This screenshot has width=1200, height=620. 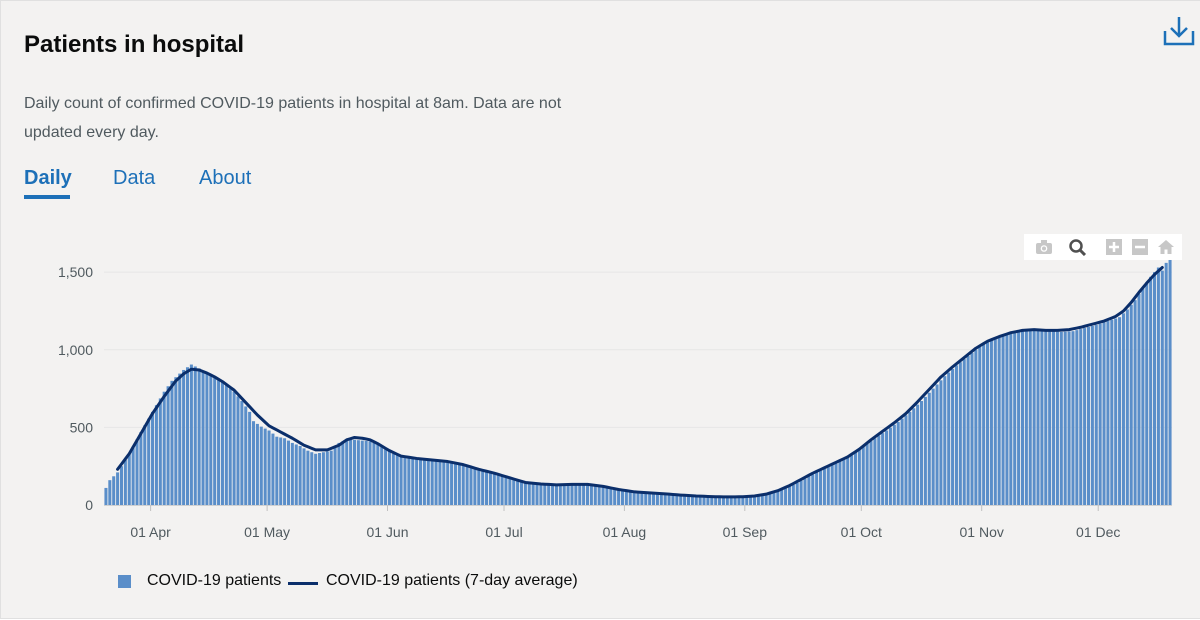 What do you see at coordinates (1166, 247) in the screenshot?
I see `home-icon` at bounding box center [1166, 247].